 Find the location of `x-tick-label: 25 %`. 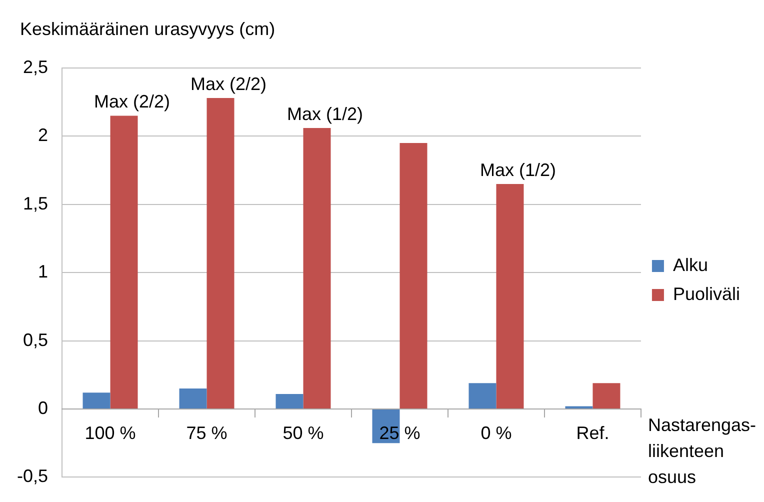

x-tick-label: 25 % is located at coordinates (399, 432).